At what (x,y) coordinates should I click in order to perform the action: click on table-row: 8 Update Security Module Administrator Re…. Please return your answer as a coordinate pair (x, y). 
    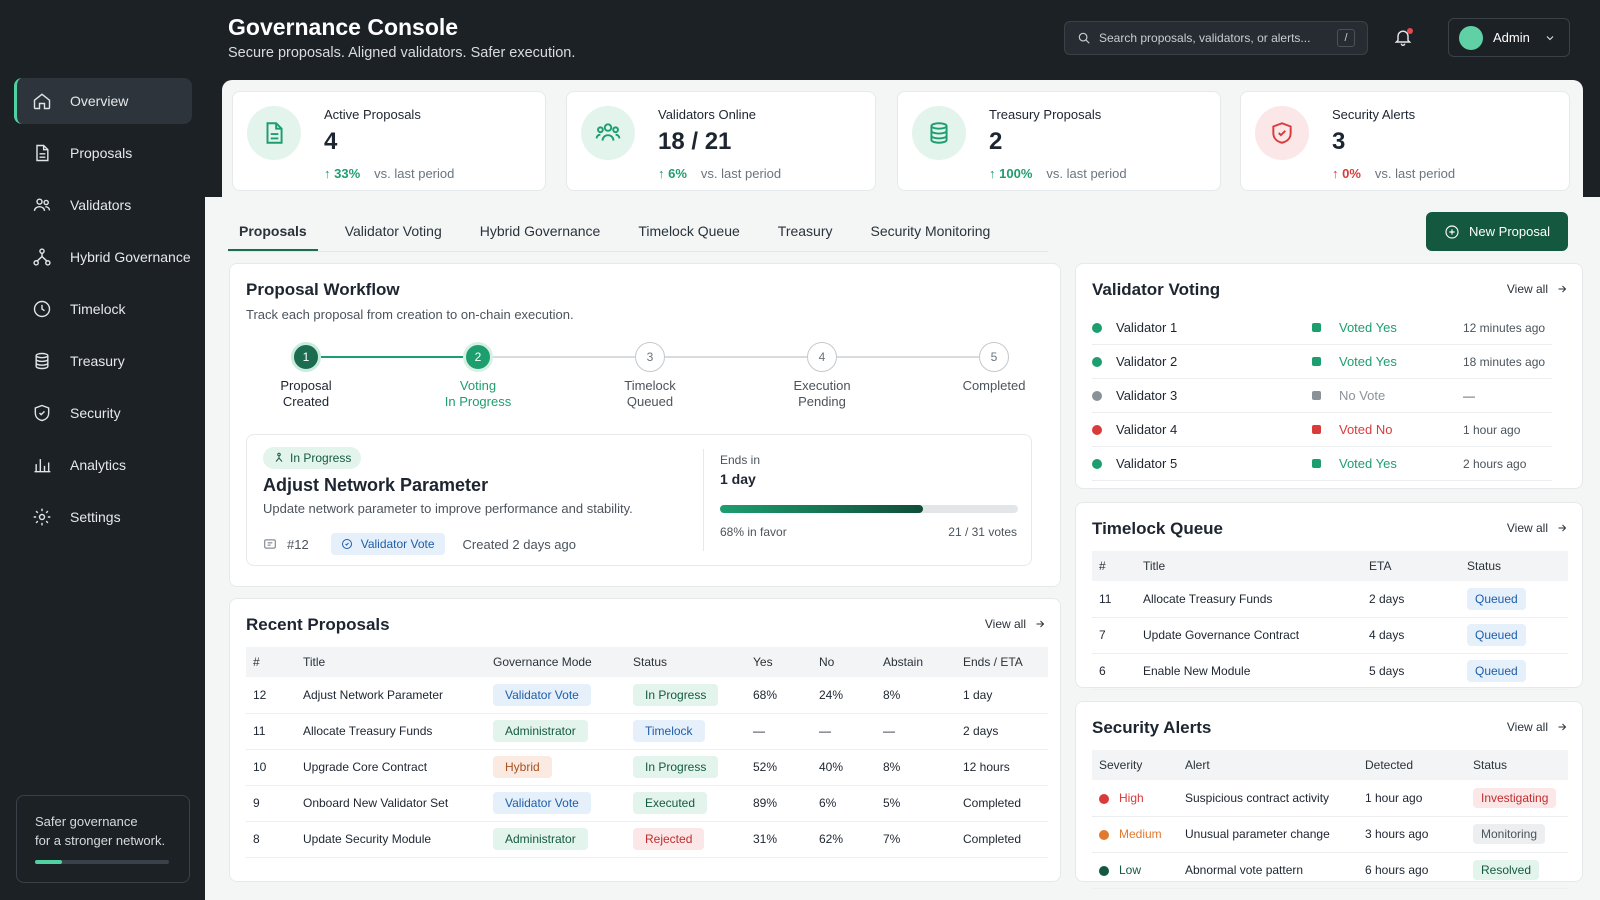
    Looking at the image, I should click on (647, 839).